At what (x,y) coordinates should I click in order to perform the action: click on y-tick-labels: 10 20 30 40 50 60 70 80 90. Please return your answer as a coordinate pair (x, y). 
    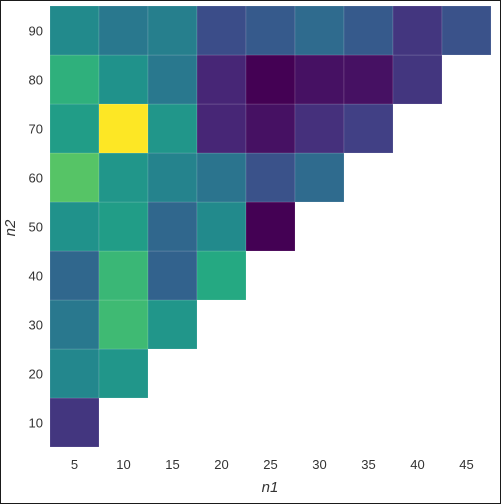
    Looking at the image, I should click on (36, 227).